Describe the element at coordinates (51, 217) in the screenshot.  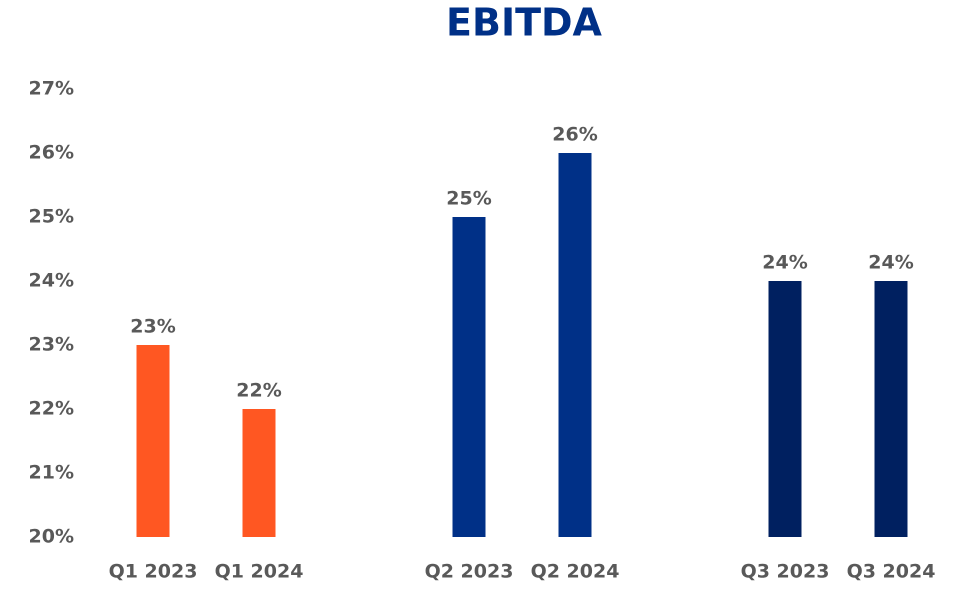
I see `y-tick-label: 25%` at that location.